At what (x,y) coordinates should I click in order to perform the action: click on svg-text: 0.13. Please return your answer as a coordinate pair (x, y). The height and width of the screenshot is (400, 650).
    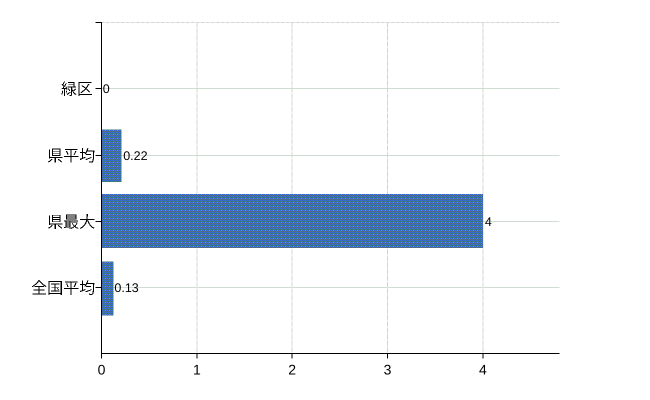
    Looking at the image, I should click on (126, 288).